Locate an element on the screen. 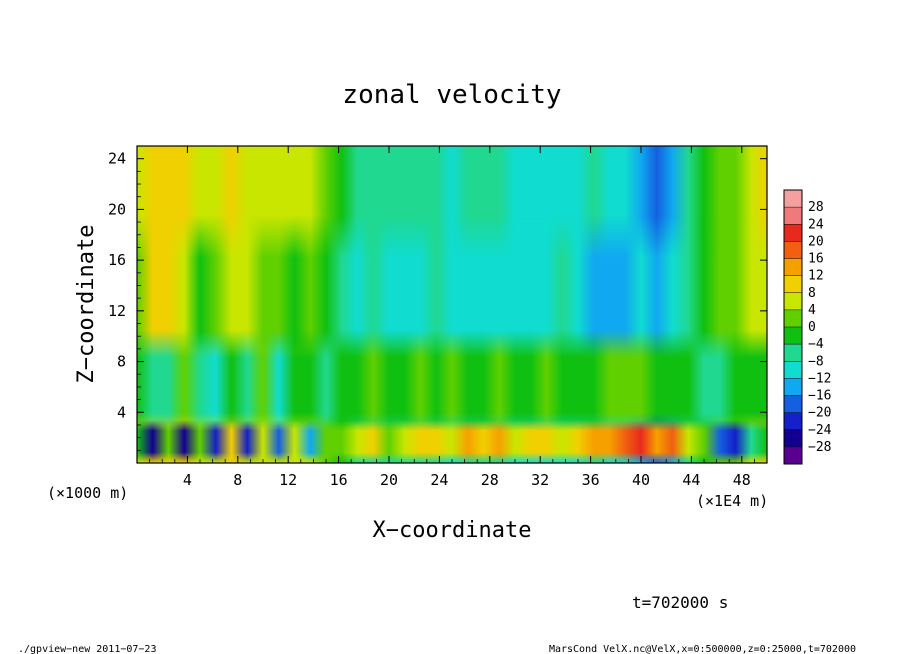 The width and height of the screenshot is (904, 654). colorbar-label: −24 is located at coordinates (820, 430).